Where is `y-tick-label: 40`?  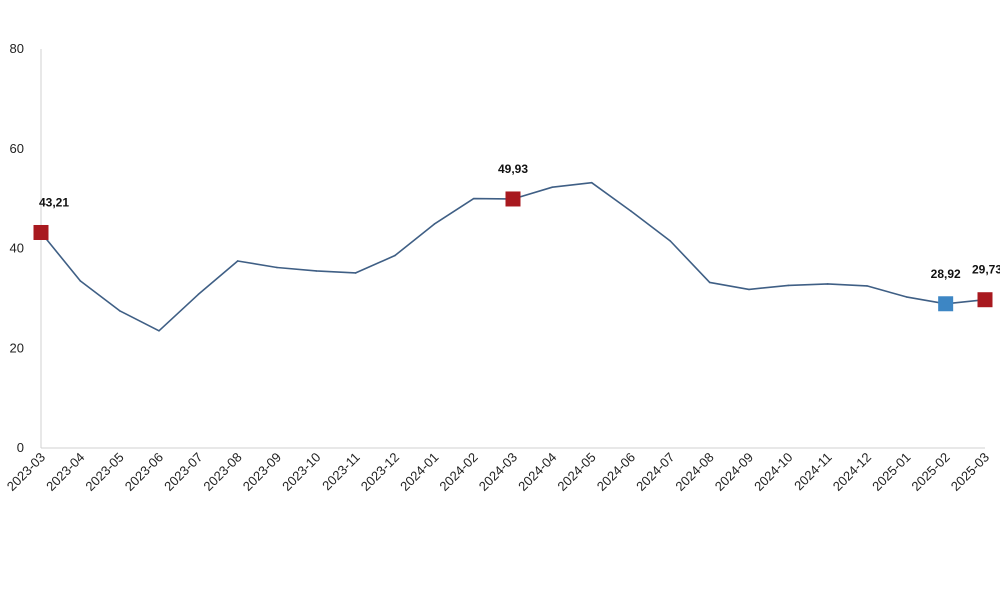 y-tick-label: 40 is located at coordinates (17, 248).